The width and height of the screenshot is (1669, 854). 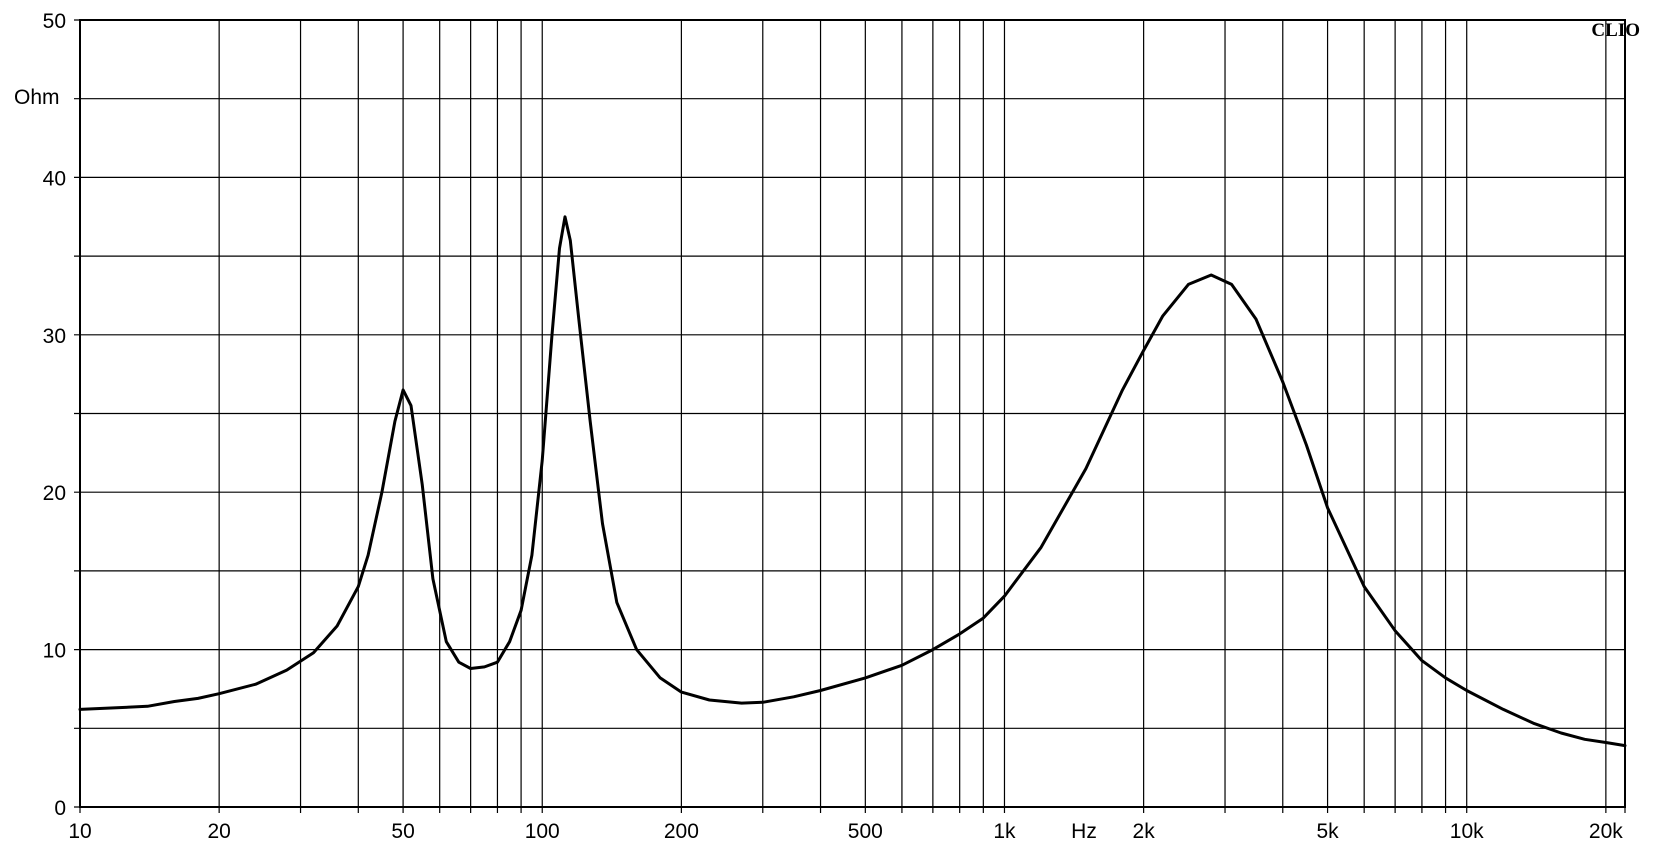 What do you see at coordinates (218, 831) in the screenshot?
I see `x-tick-label: 20` at bounding box center [218, 831].